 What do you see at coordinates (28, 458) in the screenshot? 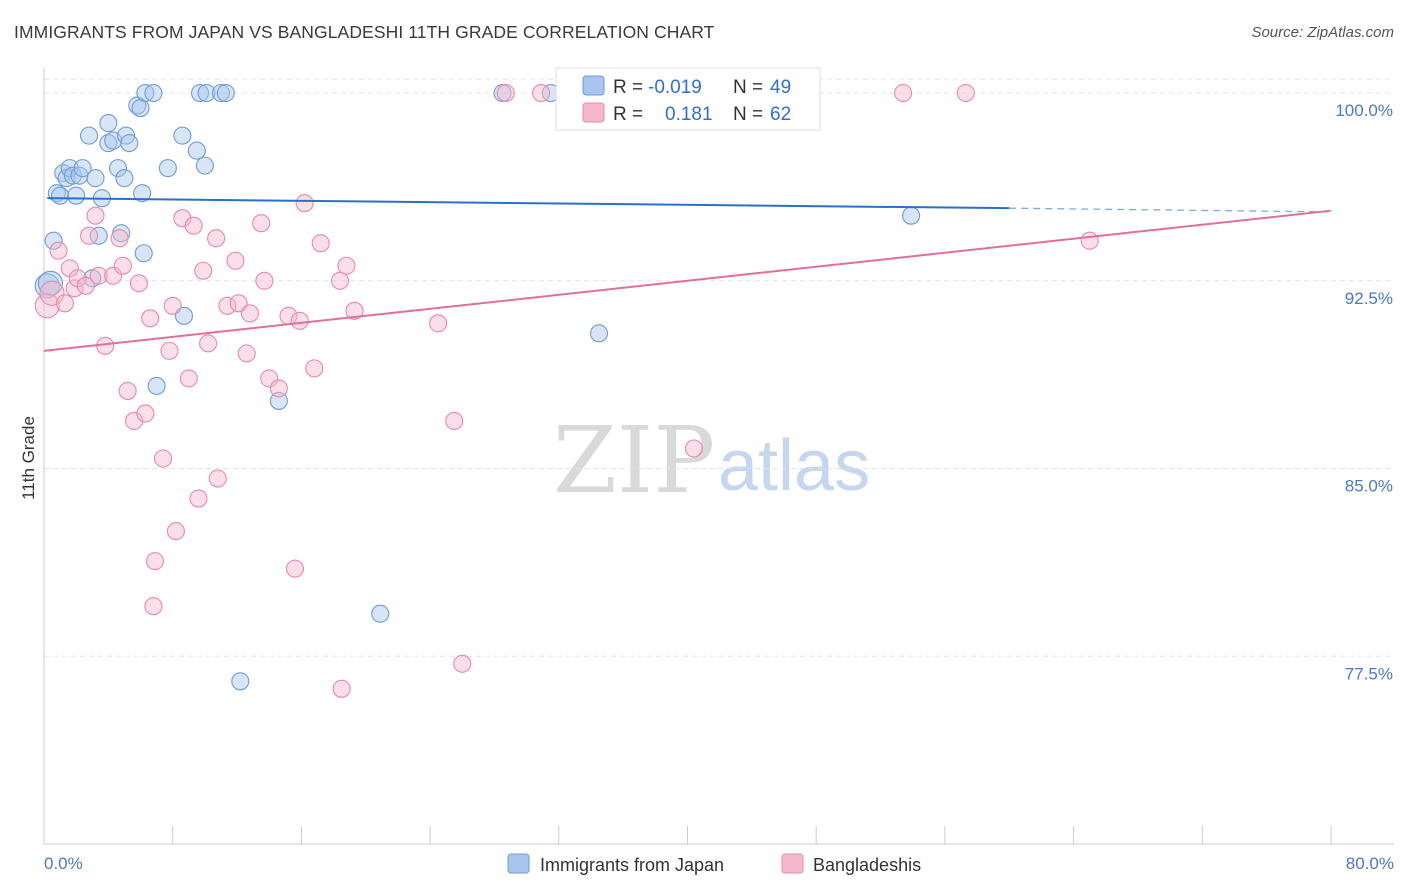
I see `y-axis-title: 11th Grade` at bounding box center [28, 458].